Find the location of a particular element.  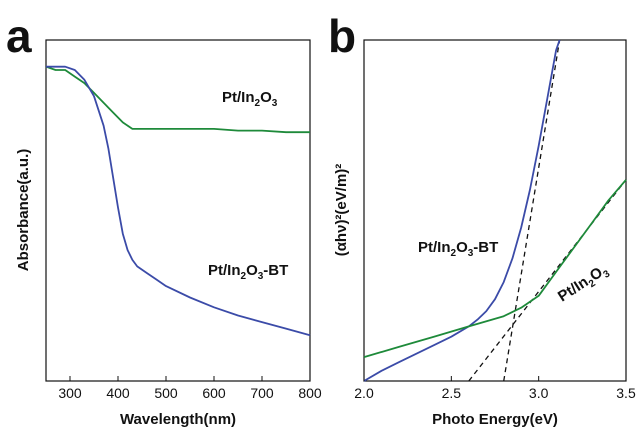

series-line is located at coordinates (177, 99).